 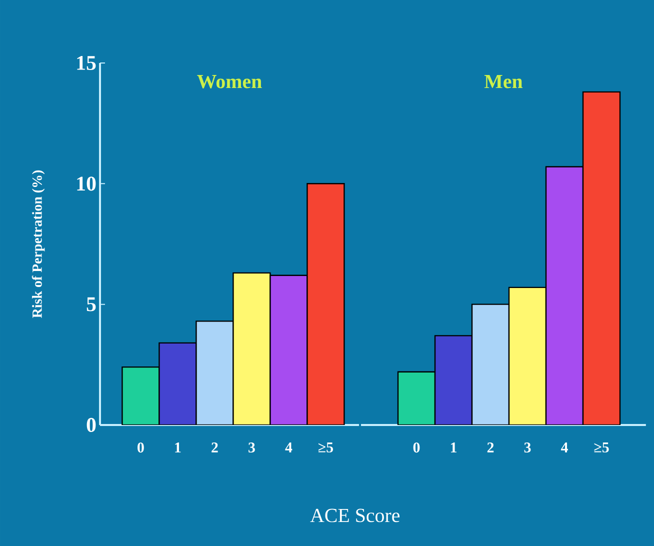 What do you see at coordinates (91, 304) in the screenshot?
I see `y-tick-label: 5` at bounding box center [91, 304].